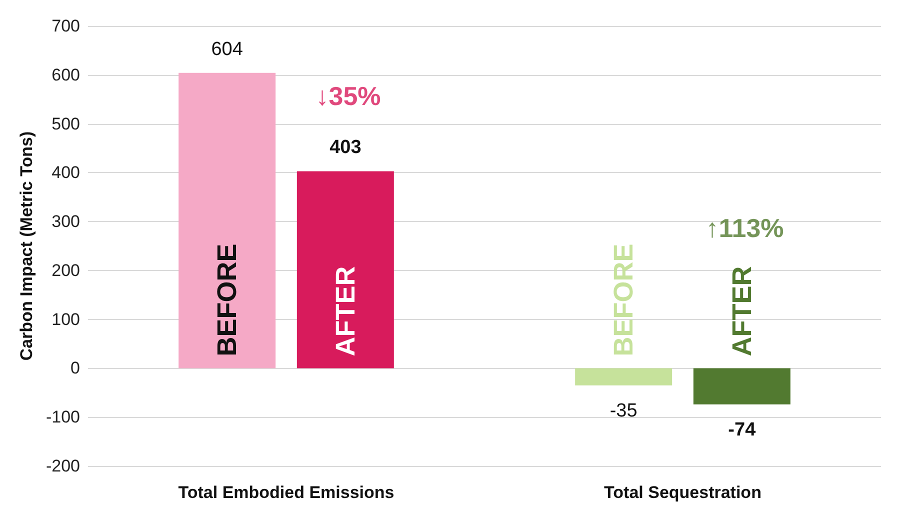 The height and width of the screenshot is (522, 901). I want to click on data-label: 604, so click(227, 49).